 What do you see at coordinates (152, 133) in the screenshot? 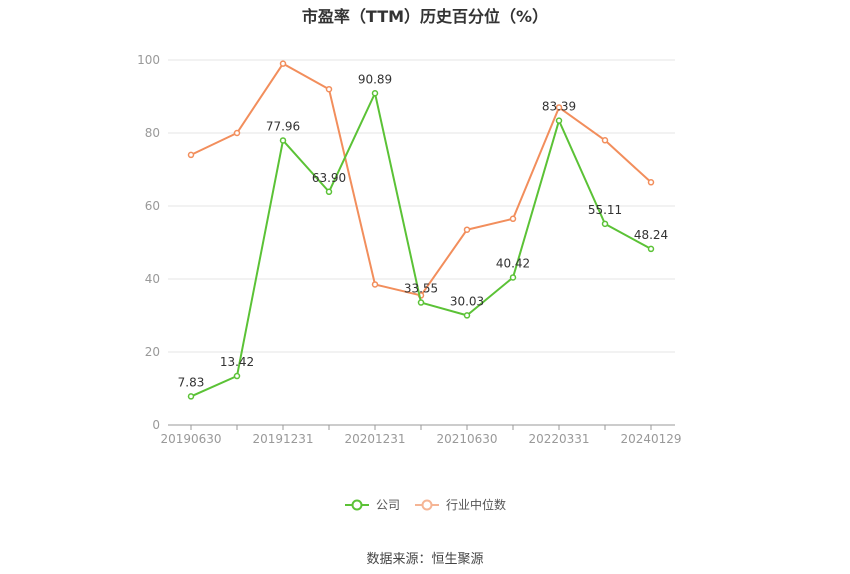
I see `y-tick-label: 80` at bounding box center [152, 133].